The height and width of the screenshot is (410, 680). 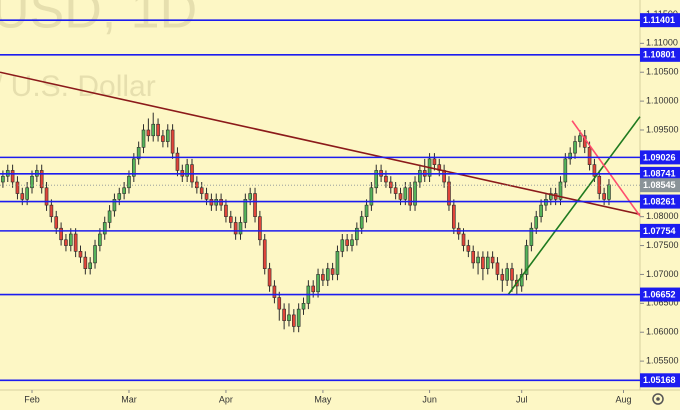 What do you see at coordinates (129, 399) in the screenshot?
I see `x-tick-label: Mar` at bounding box center [129, 399].